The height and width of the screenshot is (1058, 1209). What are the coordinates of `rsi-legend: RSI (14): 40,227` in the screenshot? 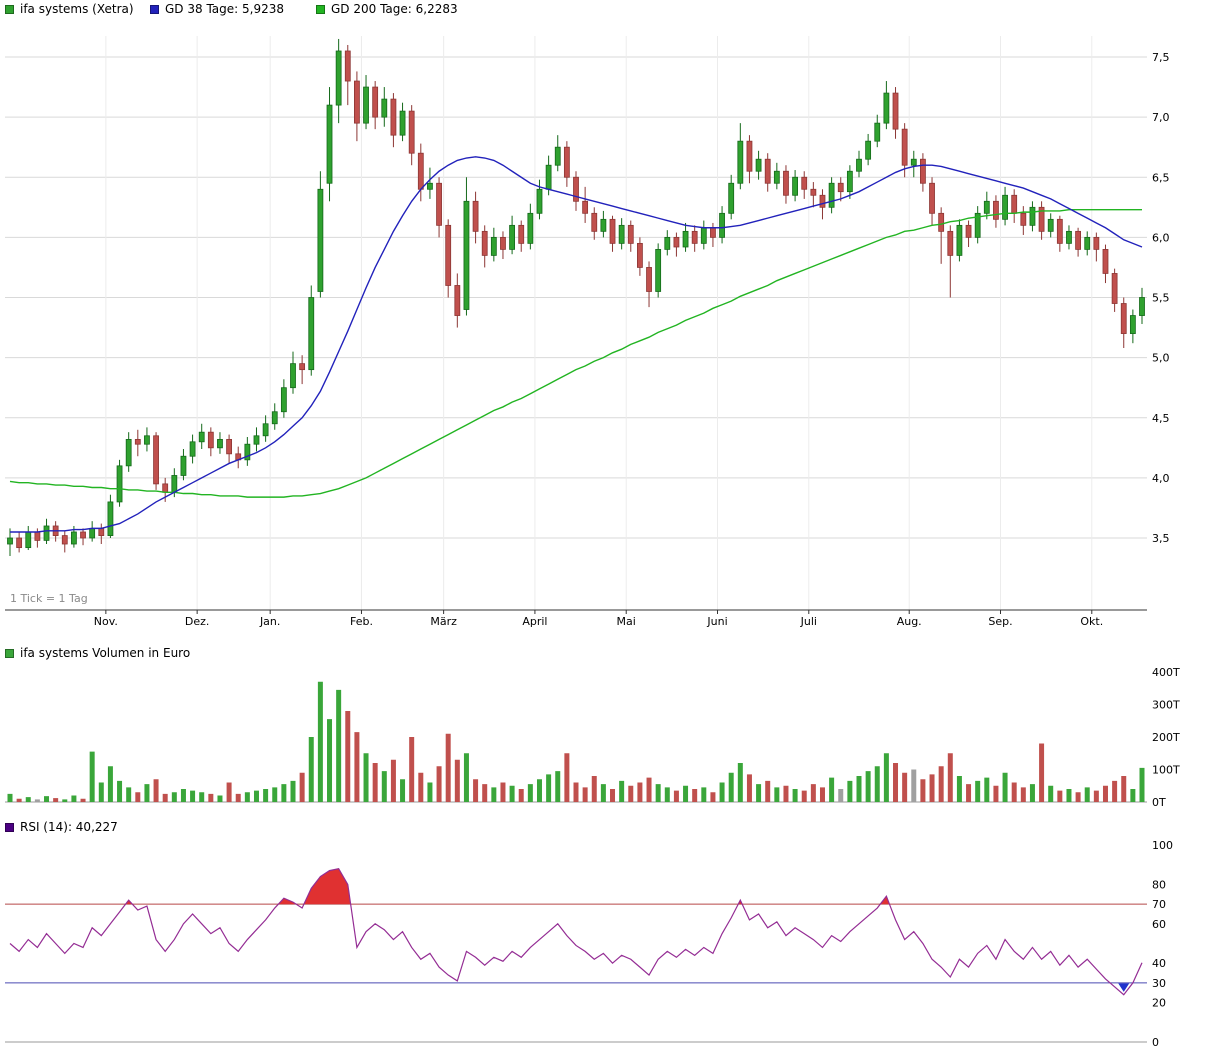 It's located at (604, 828).